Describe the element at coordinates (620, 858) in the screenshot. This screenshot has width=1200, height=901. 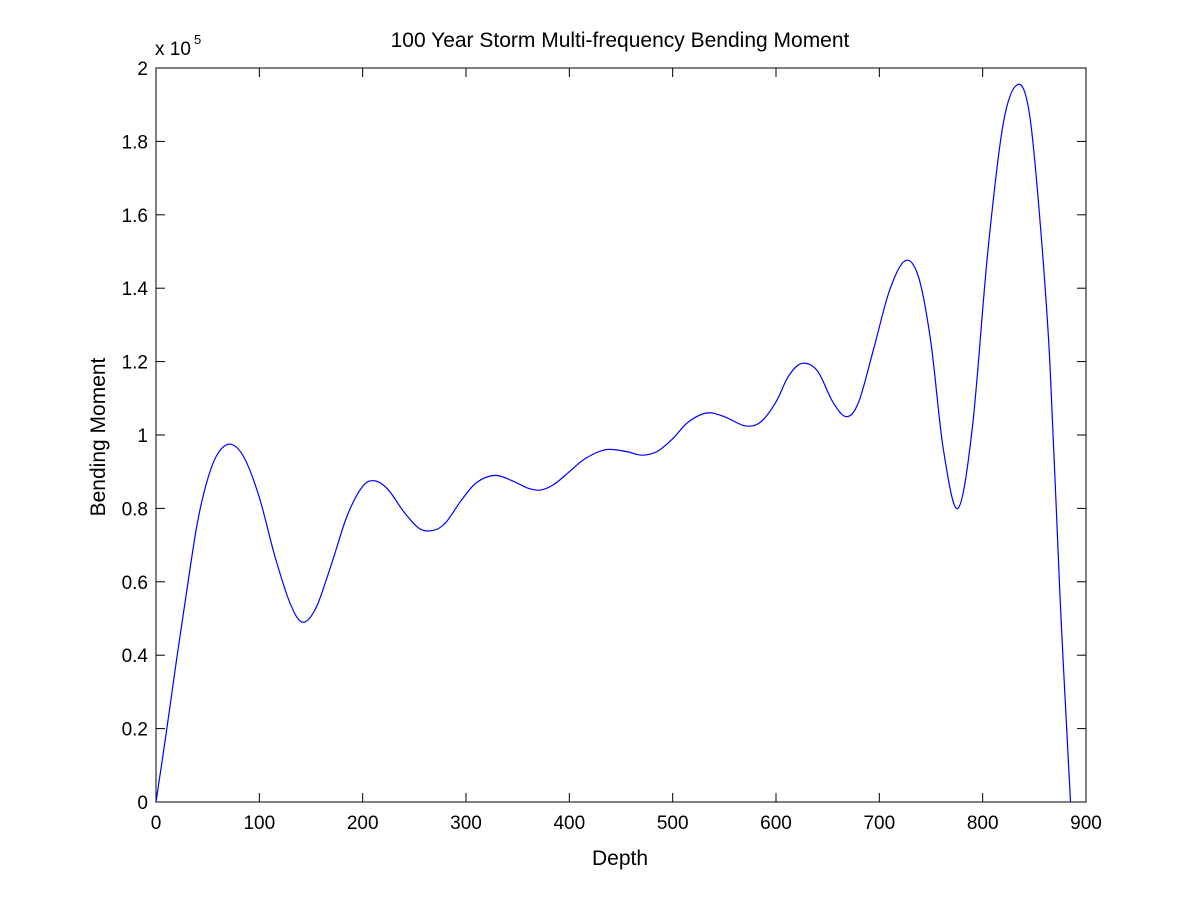
I see `x-axis-label: Depth` at that location.